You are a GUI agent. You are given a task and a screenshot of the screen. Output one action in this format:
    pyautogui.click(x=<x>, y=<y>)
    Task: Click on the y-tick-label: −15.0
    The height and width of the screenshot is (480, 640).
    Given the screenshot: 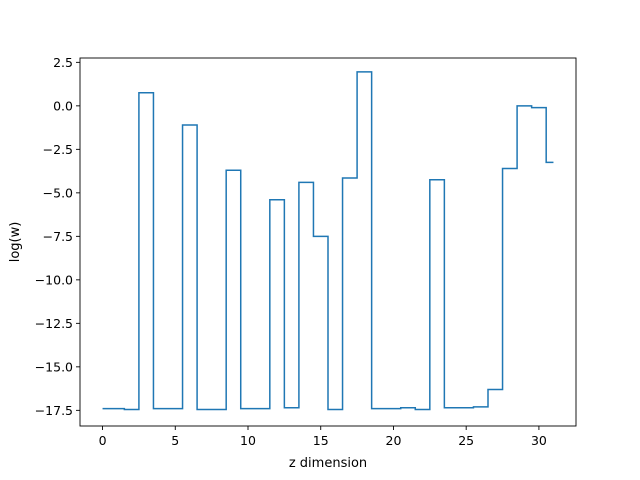 What is the action you would take?
    pyautogui.click(x=54, y=366)
    